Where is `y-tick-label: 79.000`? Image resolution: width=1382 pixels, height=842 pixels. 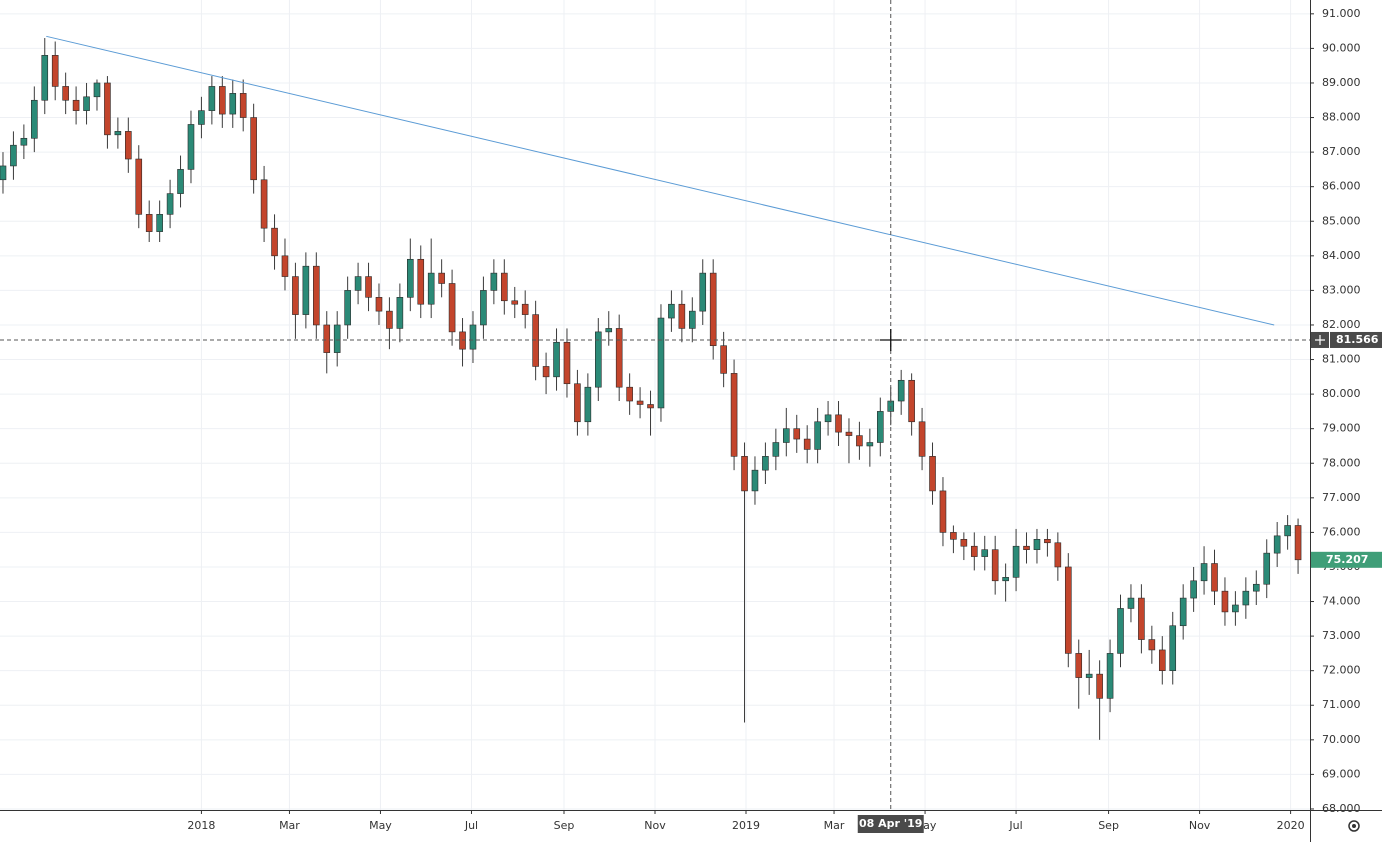 y-tick-label: 79.000 is located at coordinates (1341, 428).